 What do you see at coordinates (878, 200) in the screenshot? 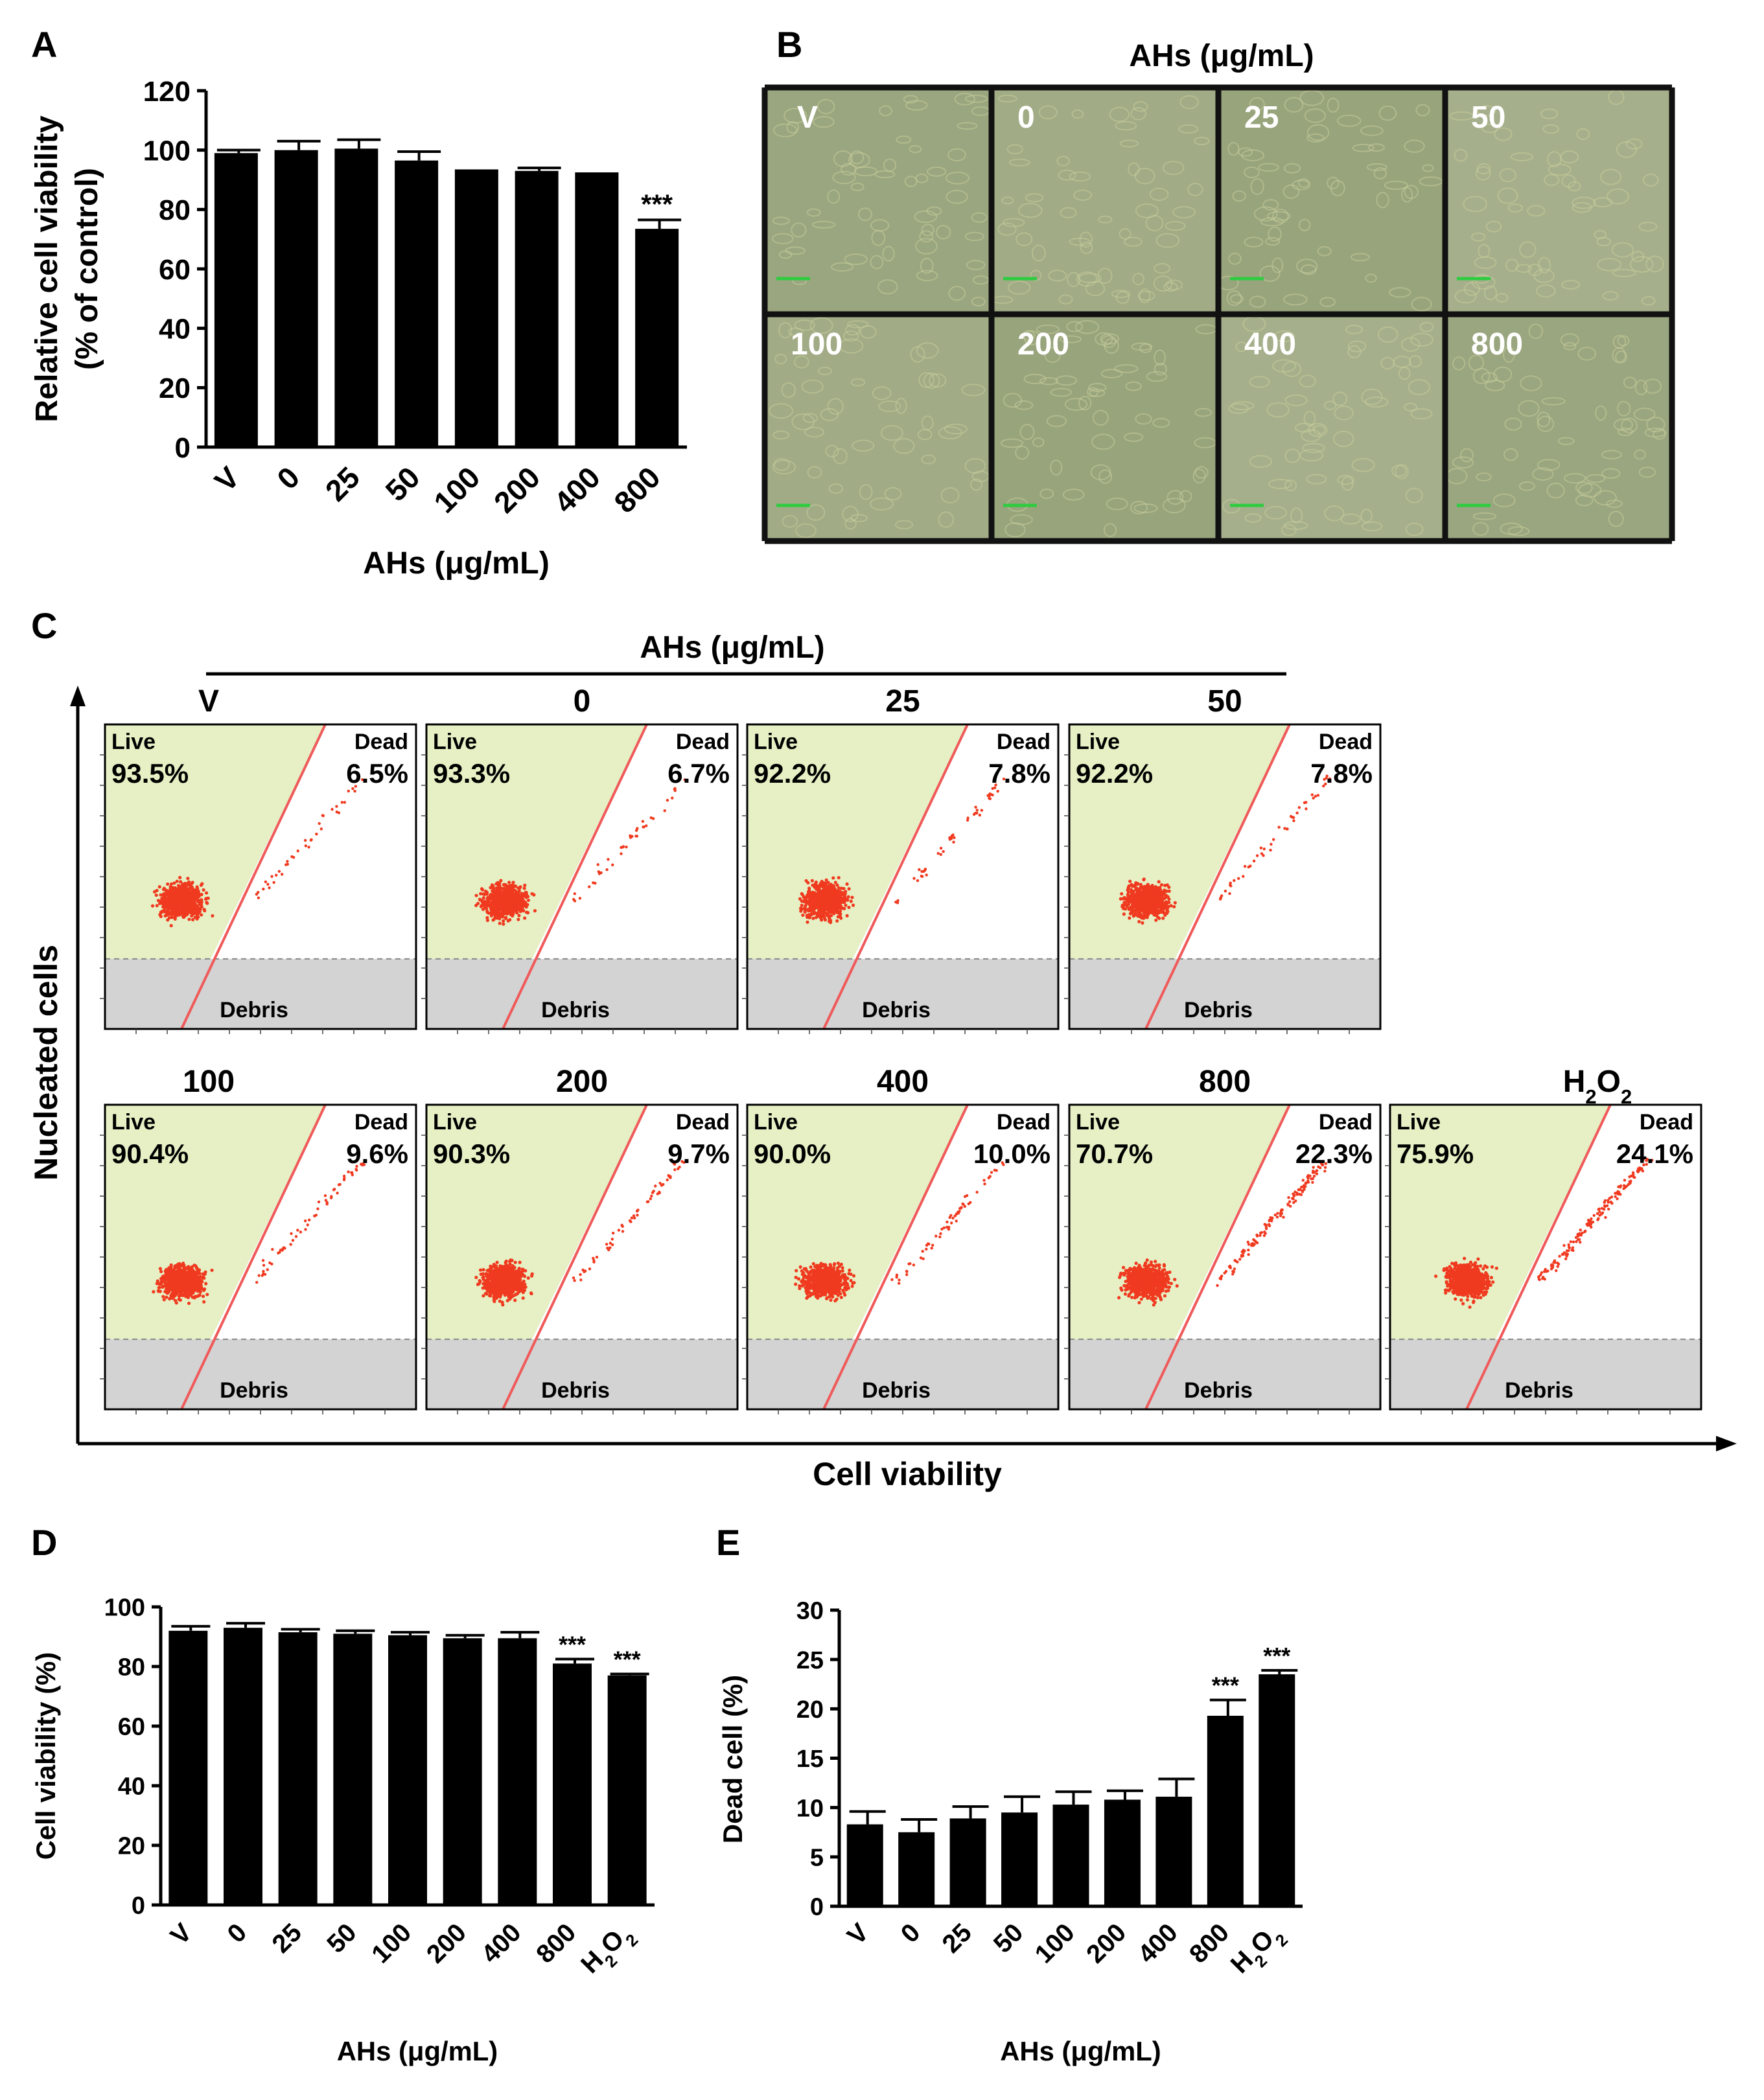
I see `micrograph-well: V` at bounding box center [878, 200].